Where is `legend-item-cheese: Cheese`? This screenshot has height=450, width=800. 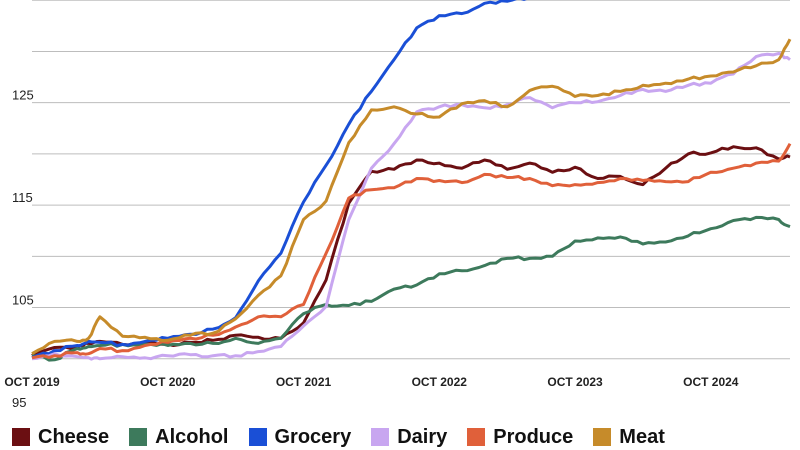 legend-item-cheese: Cheese is located at coordinates (60, 437).